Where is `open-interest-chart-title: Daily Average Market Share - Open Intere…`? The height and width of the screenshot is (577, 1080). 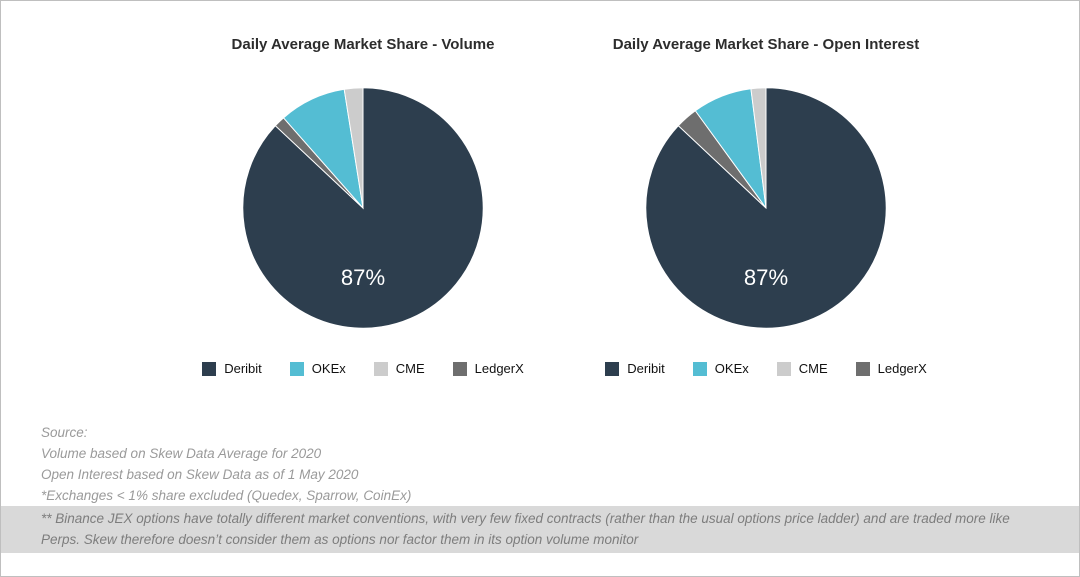 open-interest-chart-title: Daily Average Market Share - Open Intere… is located at coordinates (766, 44).